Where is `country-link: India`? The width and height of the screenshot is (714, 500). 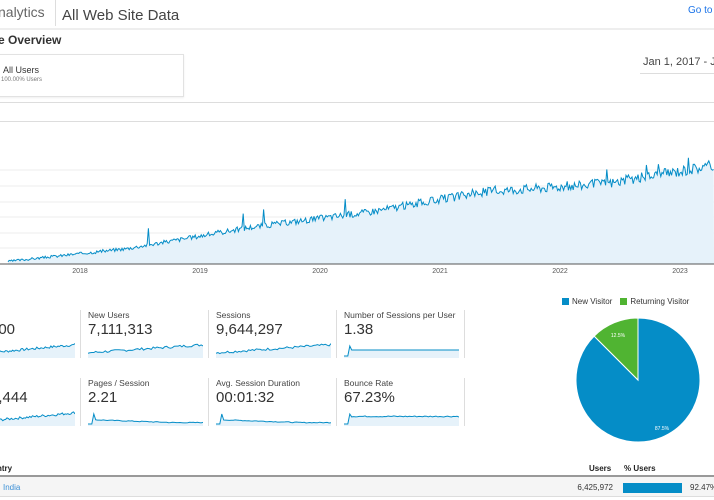 country-link: India is located at coordinates (12, 487).